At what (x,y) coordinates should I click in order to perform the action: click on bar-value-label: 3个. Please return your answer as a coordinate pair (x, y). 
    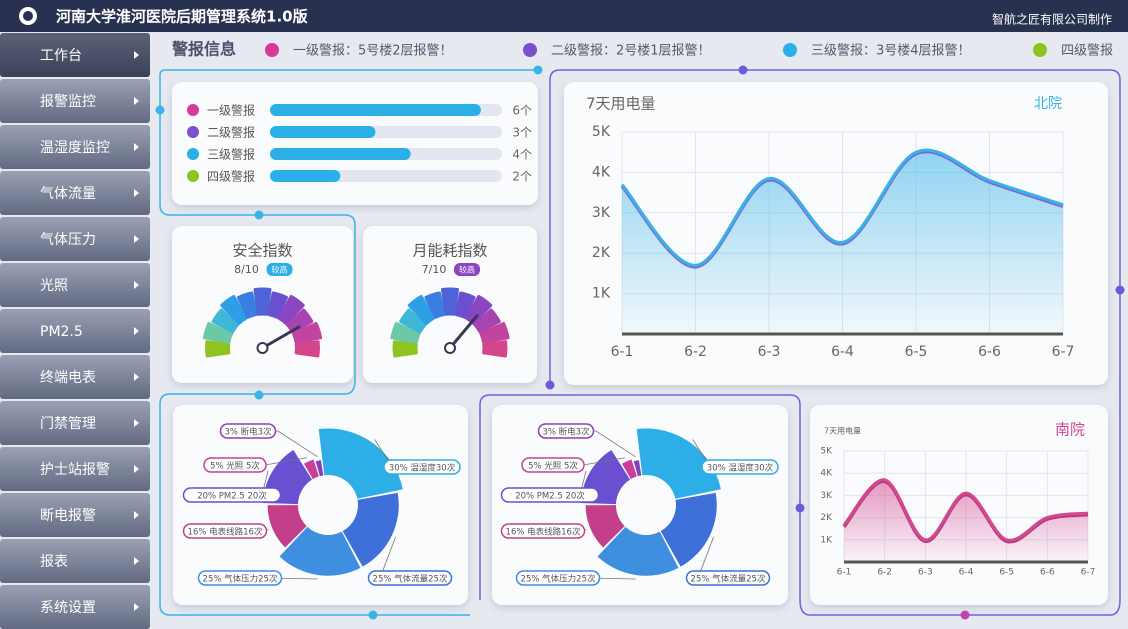
    Looking at the image, I should click on (522, 133).